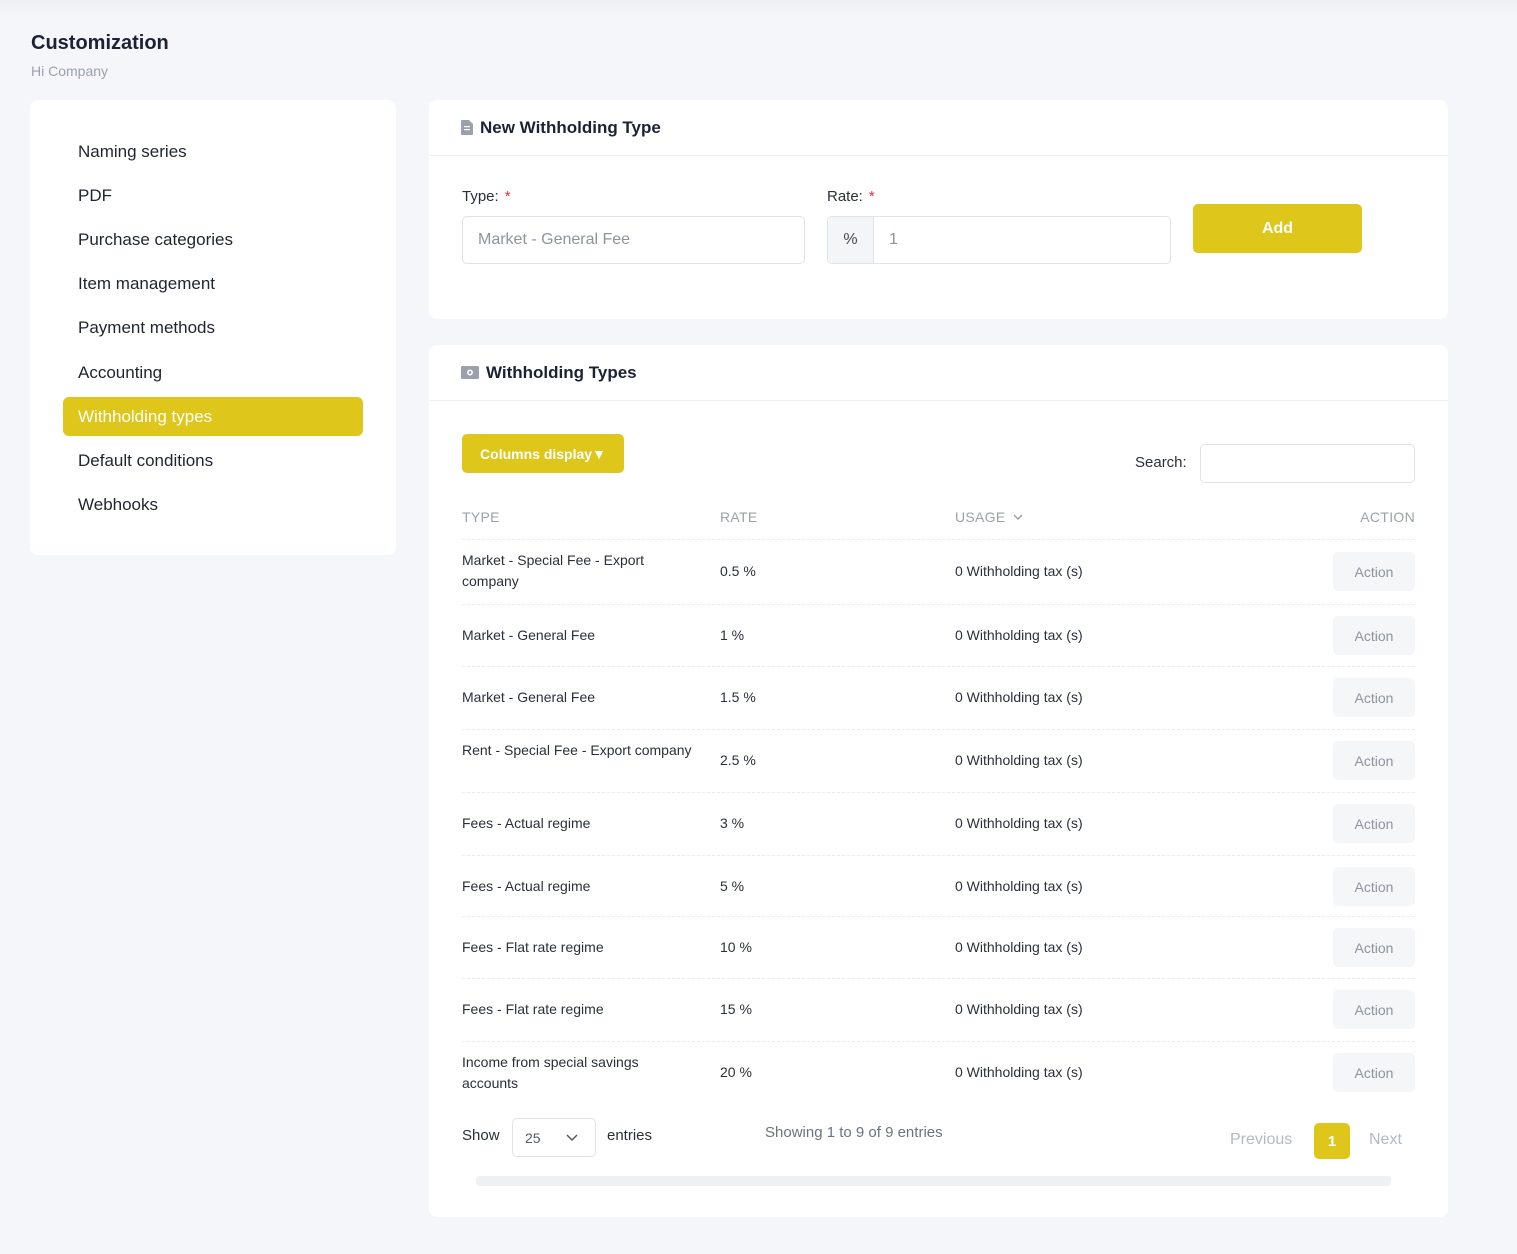  What do you see at coordinates (999, 240) in the screenshot?
I see `rate-input: % 1` at bounding box center [999, 240].